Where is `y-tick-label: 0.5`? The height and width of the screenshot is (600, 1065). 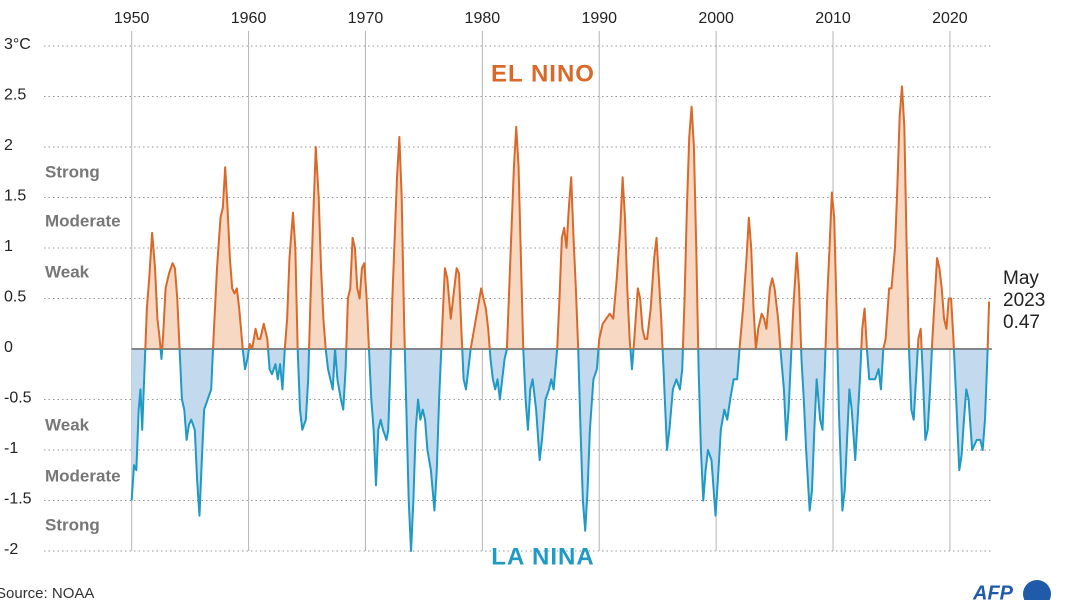 y-tick-label: 0.5 is located at coordinates (15, 297).